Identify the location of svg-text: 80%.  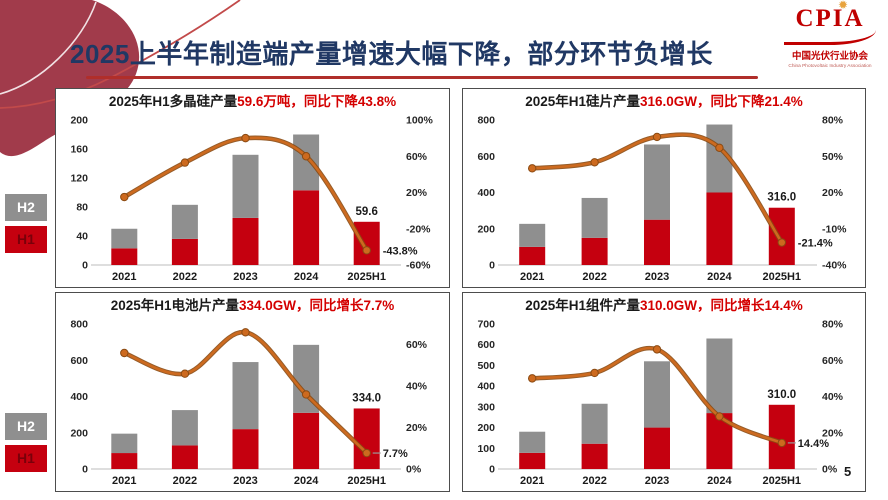
(833, 121).